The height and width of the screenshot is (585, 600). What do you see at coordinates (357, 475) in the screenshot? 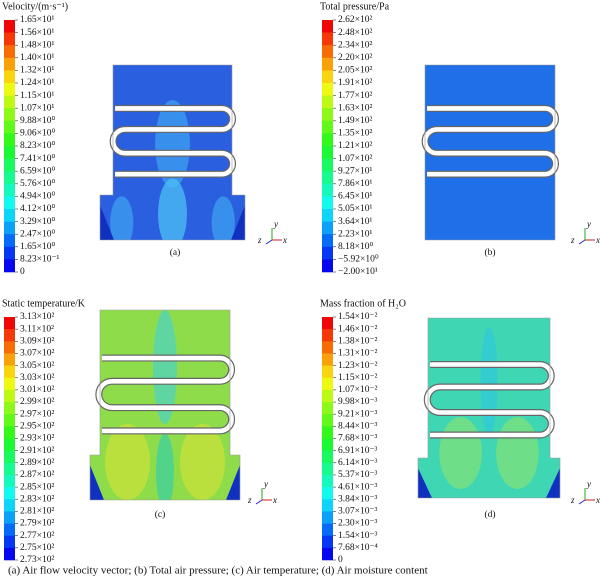
I see `colorbar-label: 5.37×10⁻³` at bounding box center [357, 475].